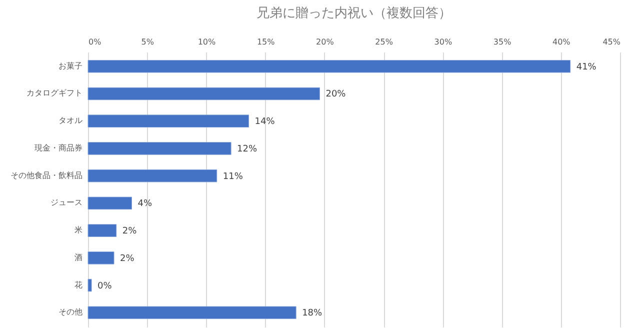 The width and height of the screenshot is (640, 335). I want to click on y-tick-label: 米, so click(78, 230).